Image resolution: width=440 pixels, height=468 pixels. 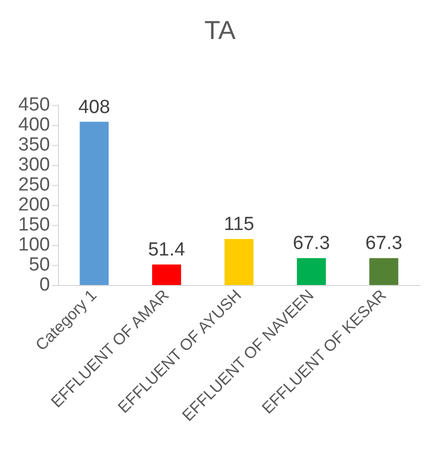 I want to click on y-tick-label: 300, so click(x=34, y=165).